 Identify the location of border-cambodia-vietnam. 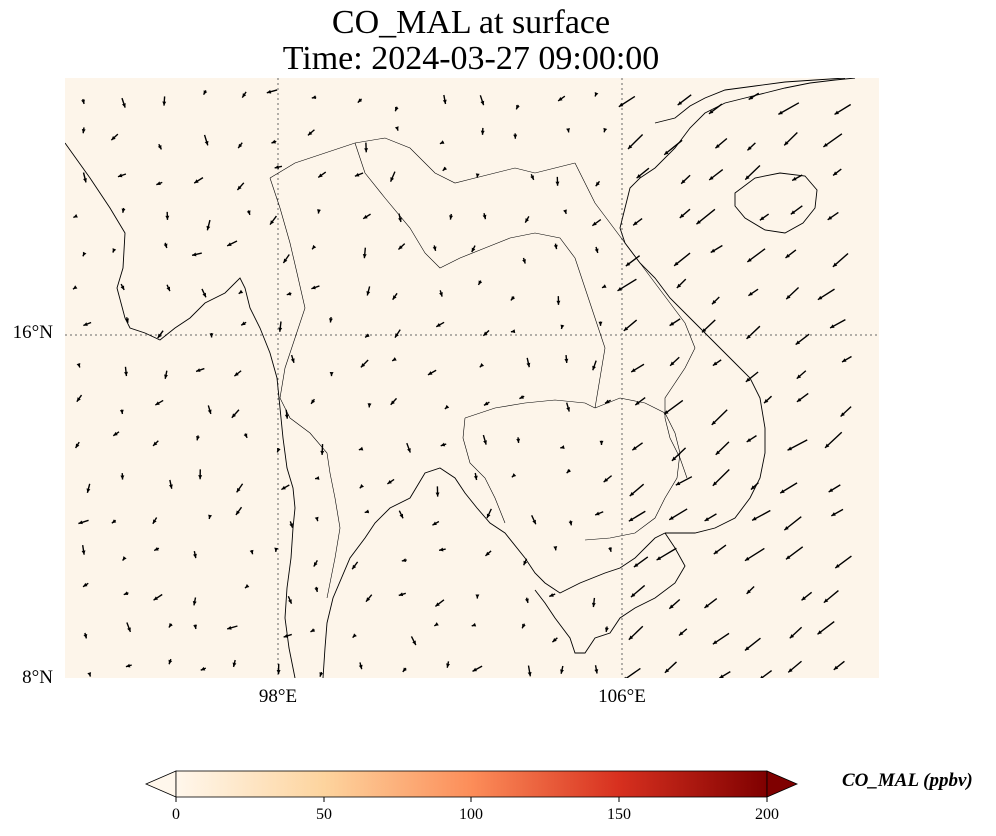
(632, 469).